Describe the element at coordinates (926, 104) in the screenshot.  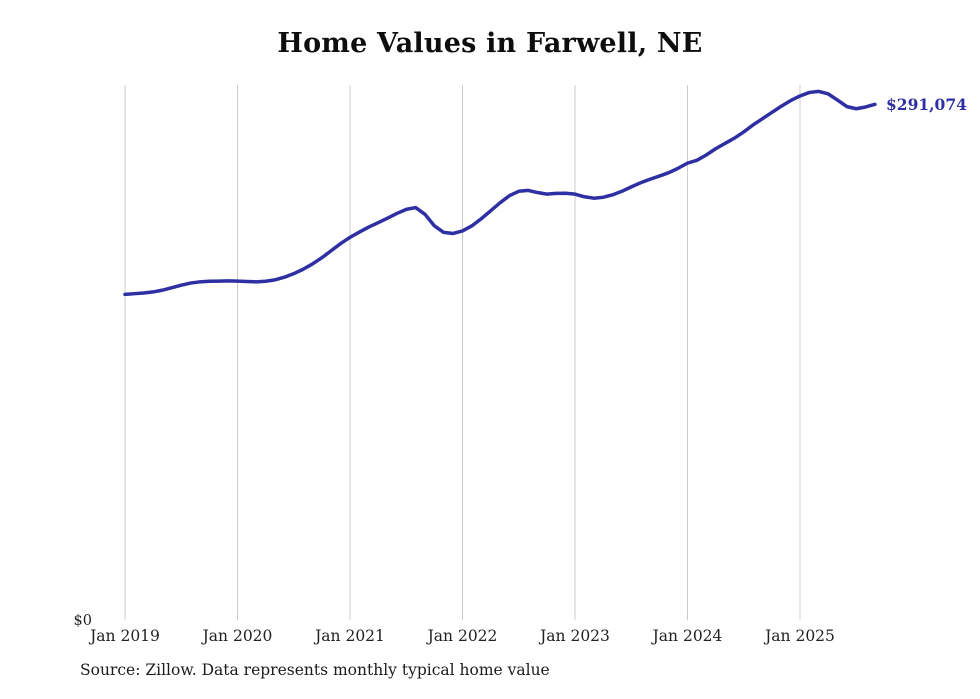
I see `end-value-label: $291,074` at that location.